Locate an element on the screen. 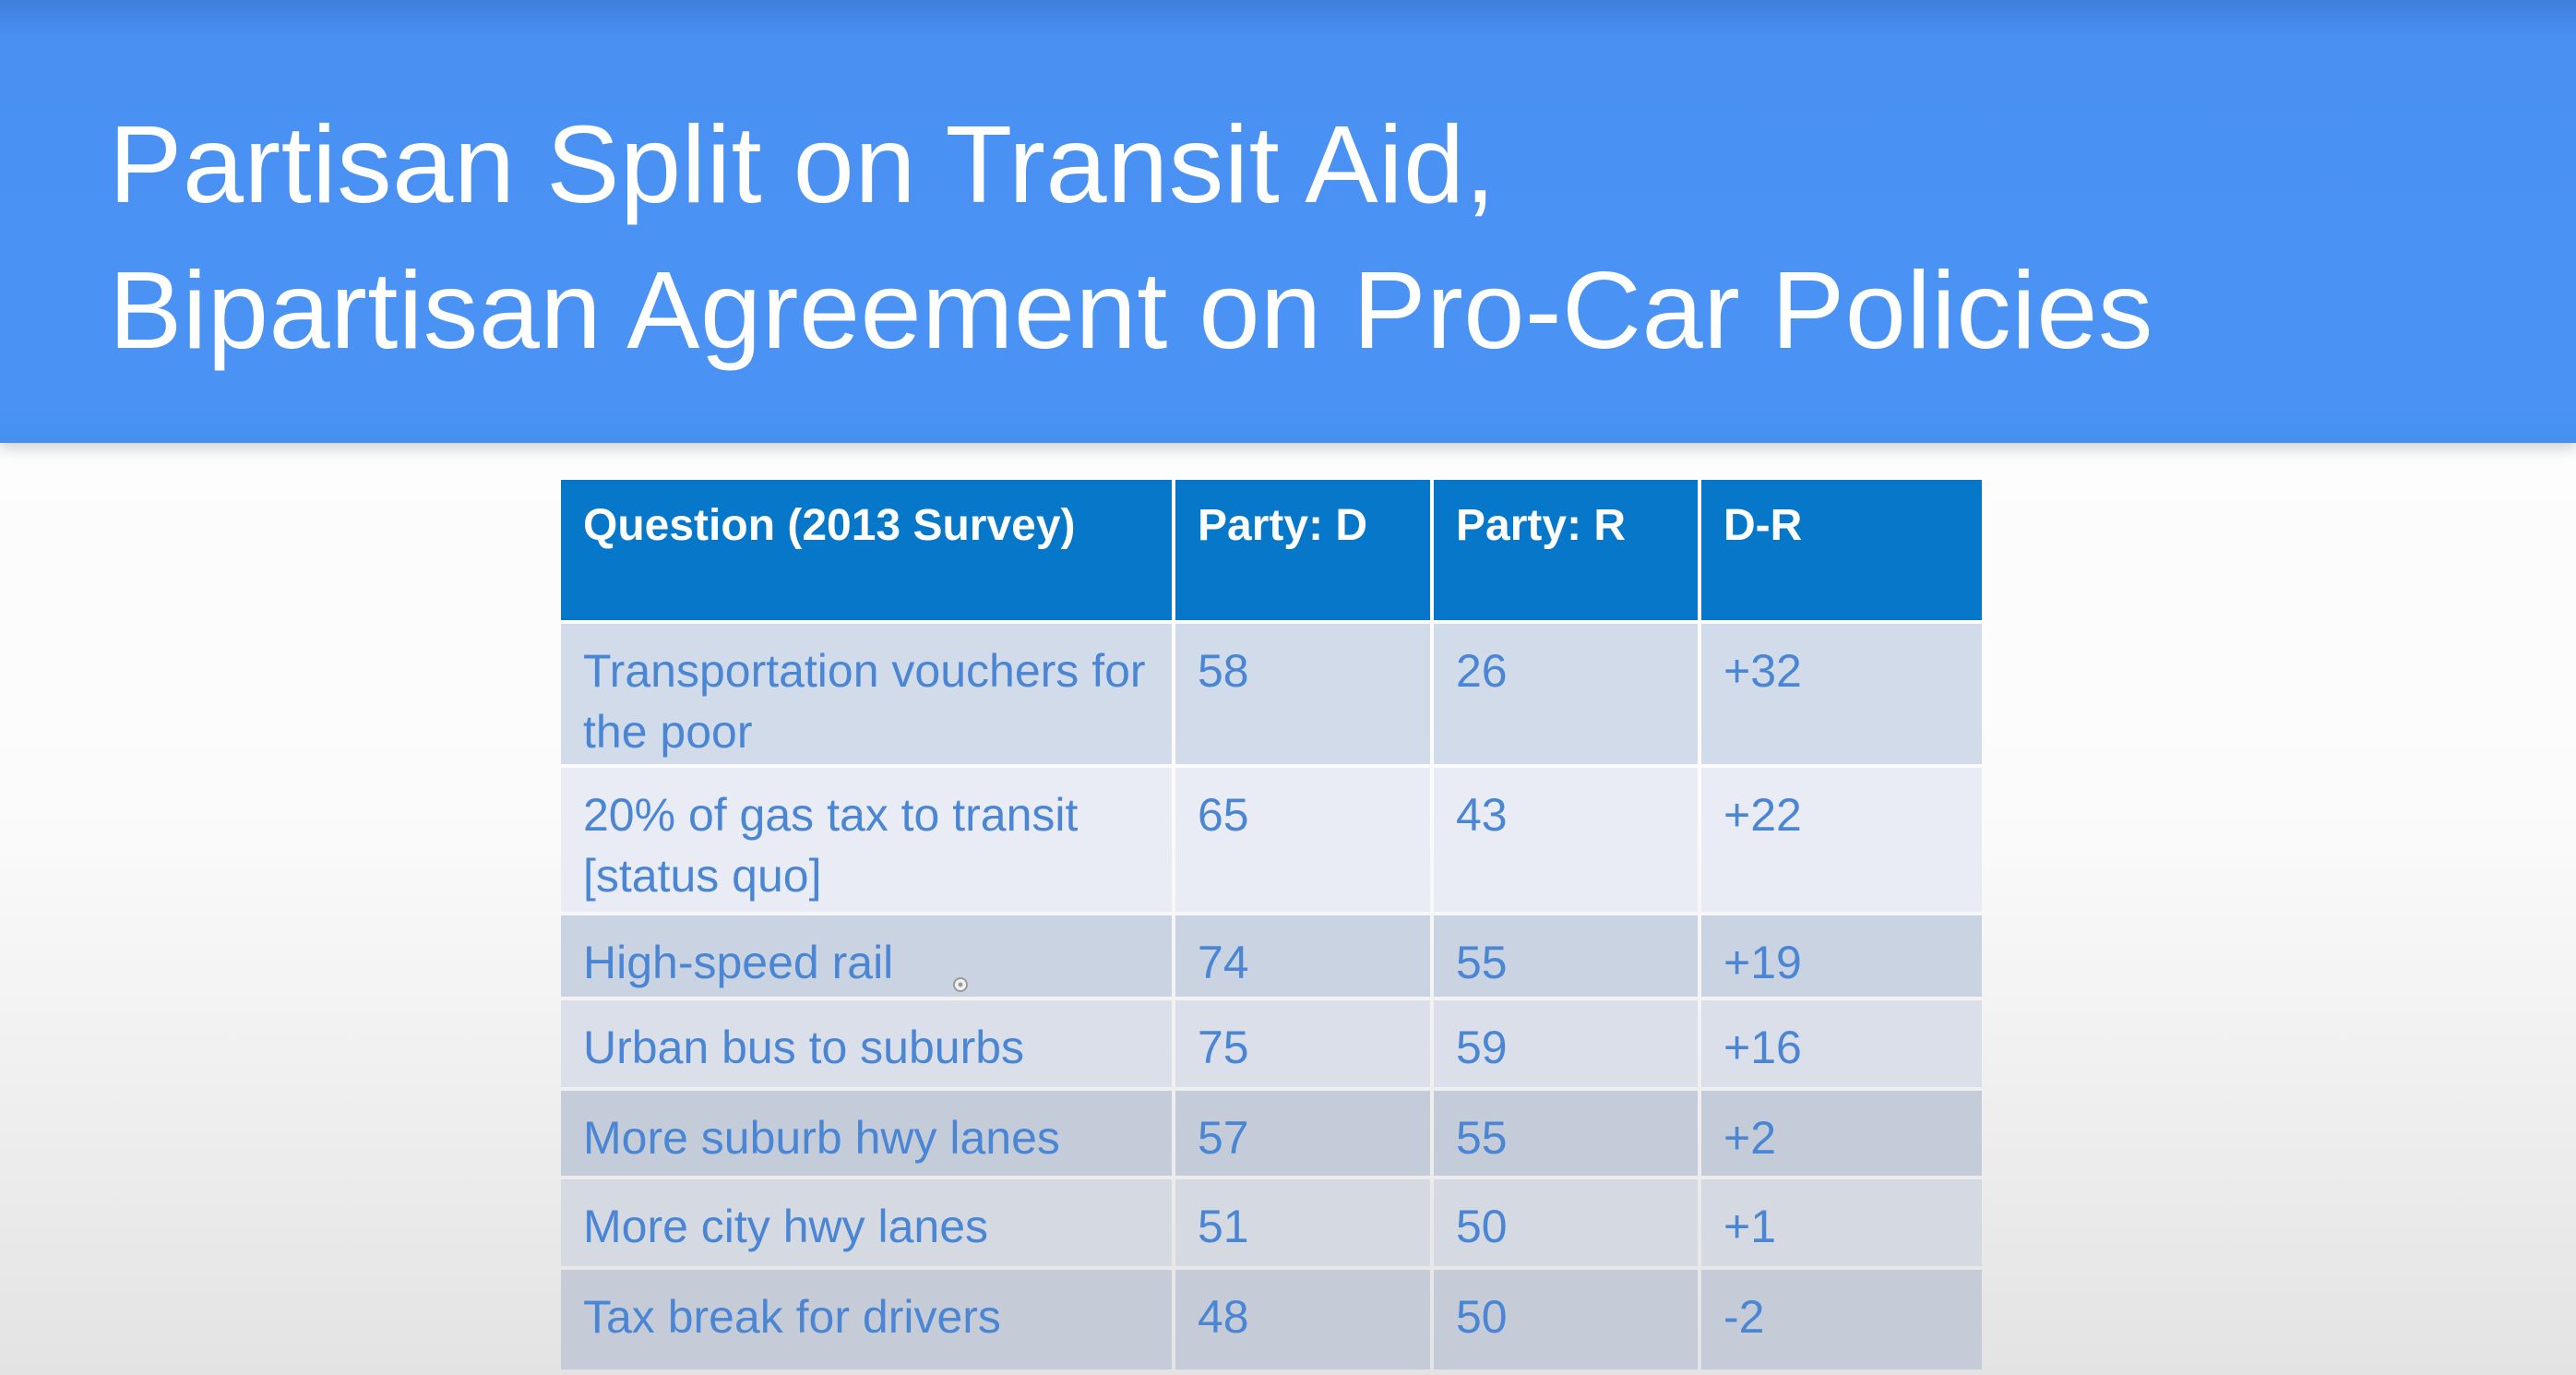 Image resolution: width=2576 pixels, height=1375 pixels. cell-question: Tax break for drivers is located at coordinates (867, 1319).